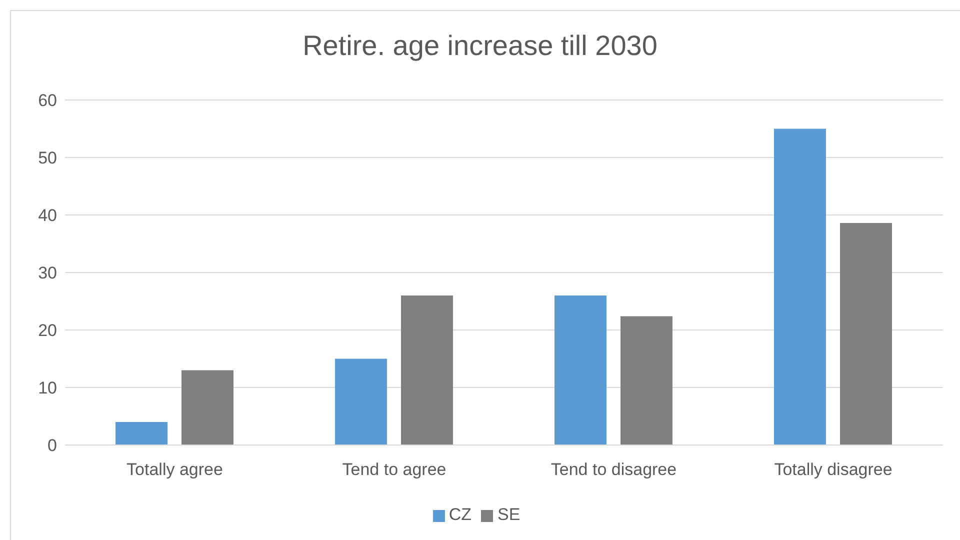  What do you see at coordinates (47, 273) in the screenshot?
I see `y-tick-label: 30` at bounding box center [47, 273].